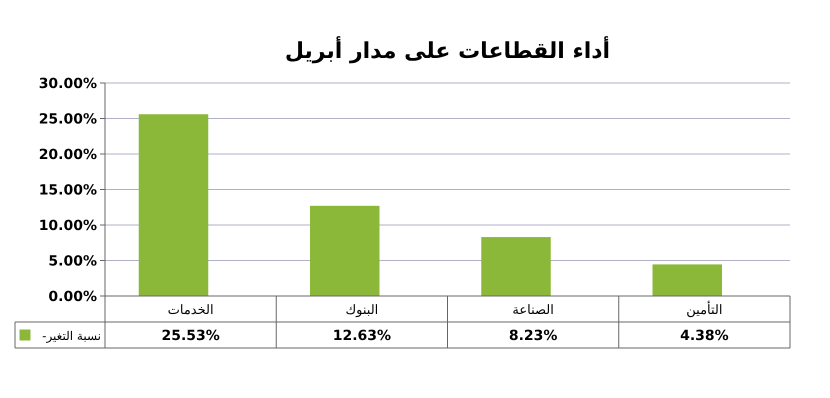  Describe the element at coordinates (704, 336) in the screenshot. I see `data-label: 4.38%` at that location.